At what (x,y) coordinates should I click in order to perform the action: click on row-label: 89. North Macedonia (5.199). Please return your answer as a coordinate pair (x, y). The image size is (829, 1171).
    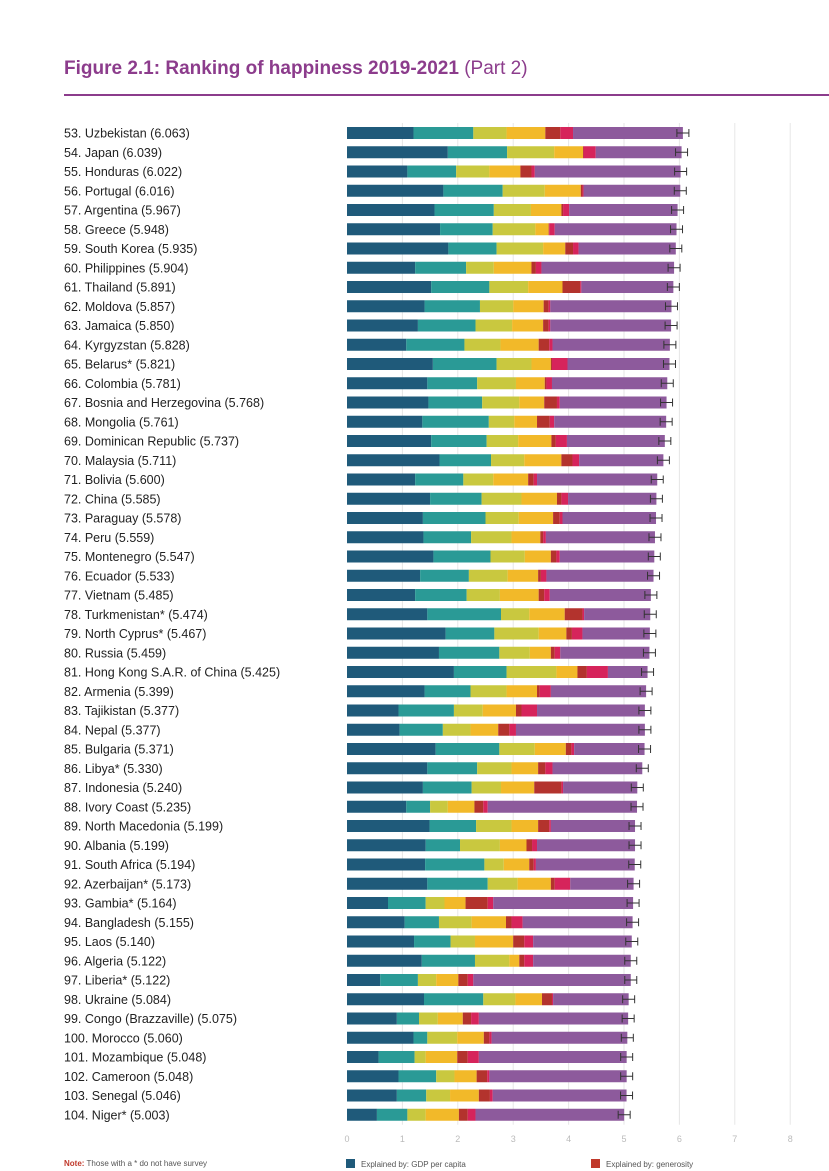
    Looking at the image, I should click on (143, 827).